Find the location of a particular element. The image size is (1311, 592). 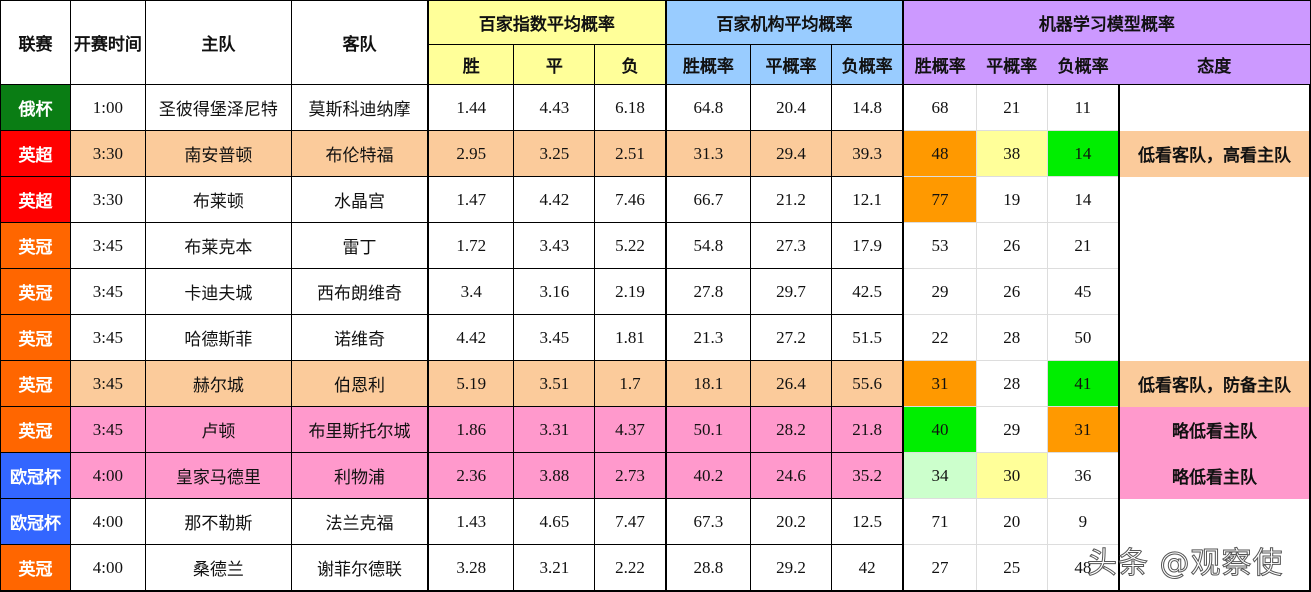

ml-draw-cell: 19 is located at coordinates (1011, 199).